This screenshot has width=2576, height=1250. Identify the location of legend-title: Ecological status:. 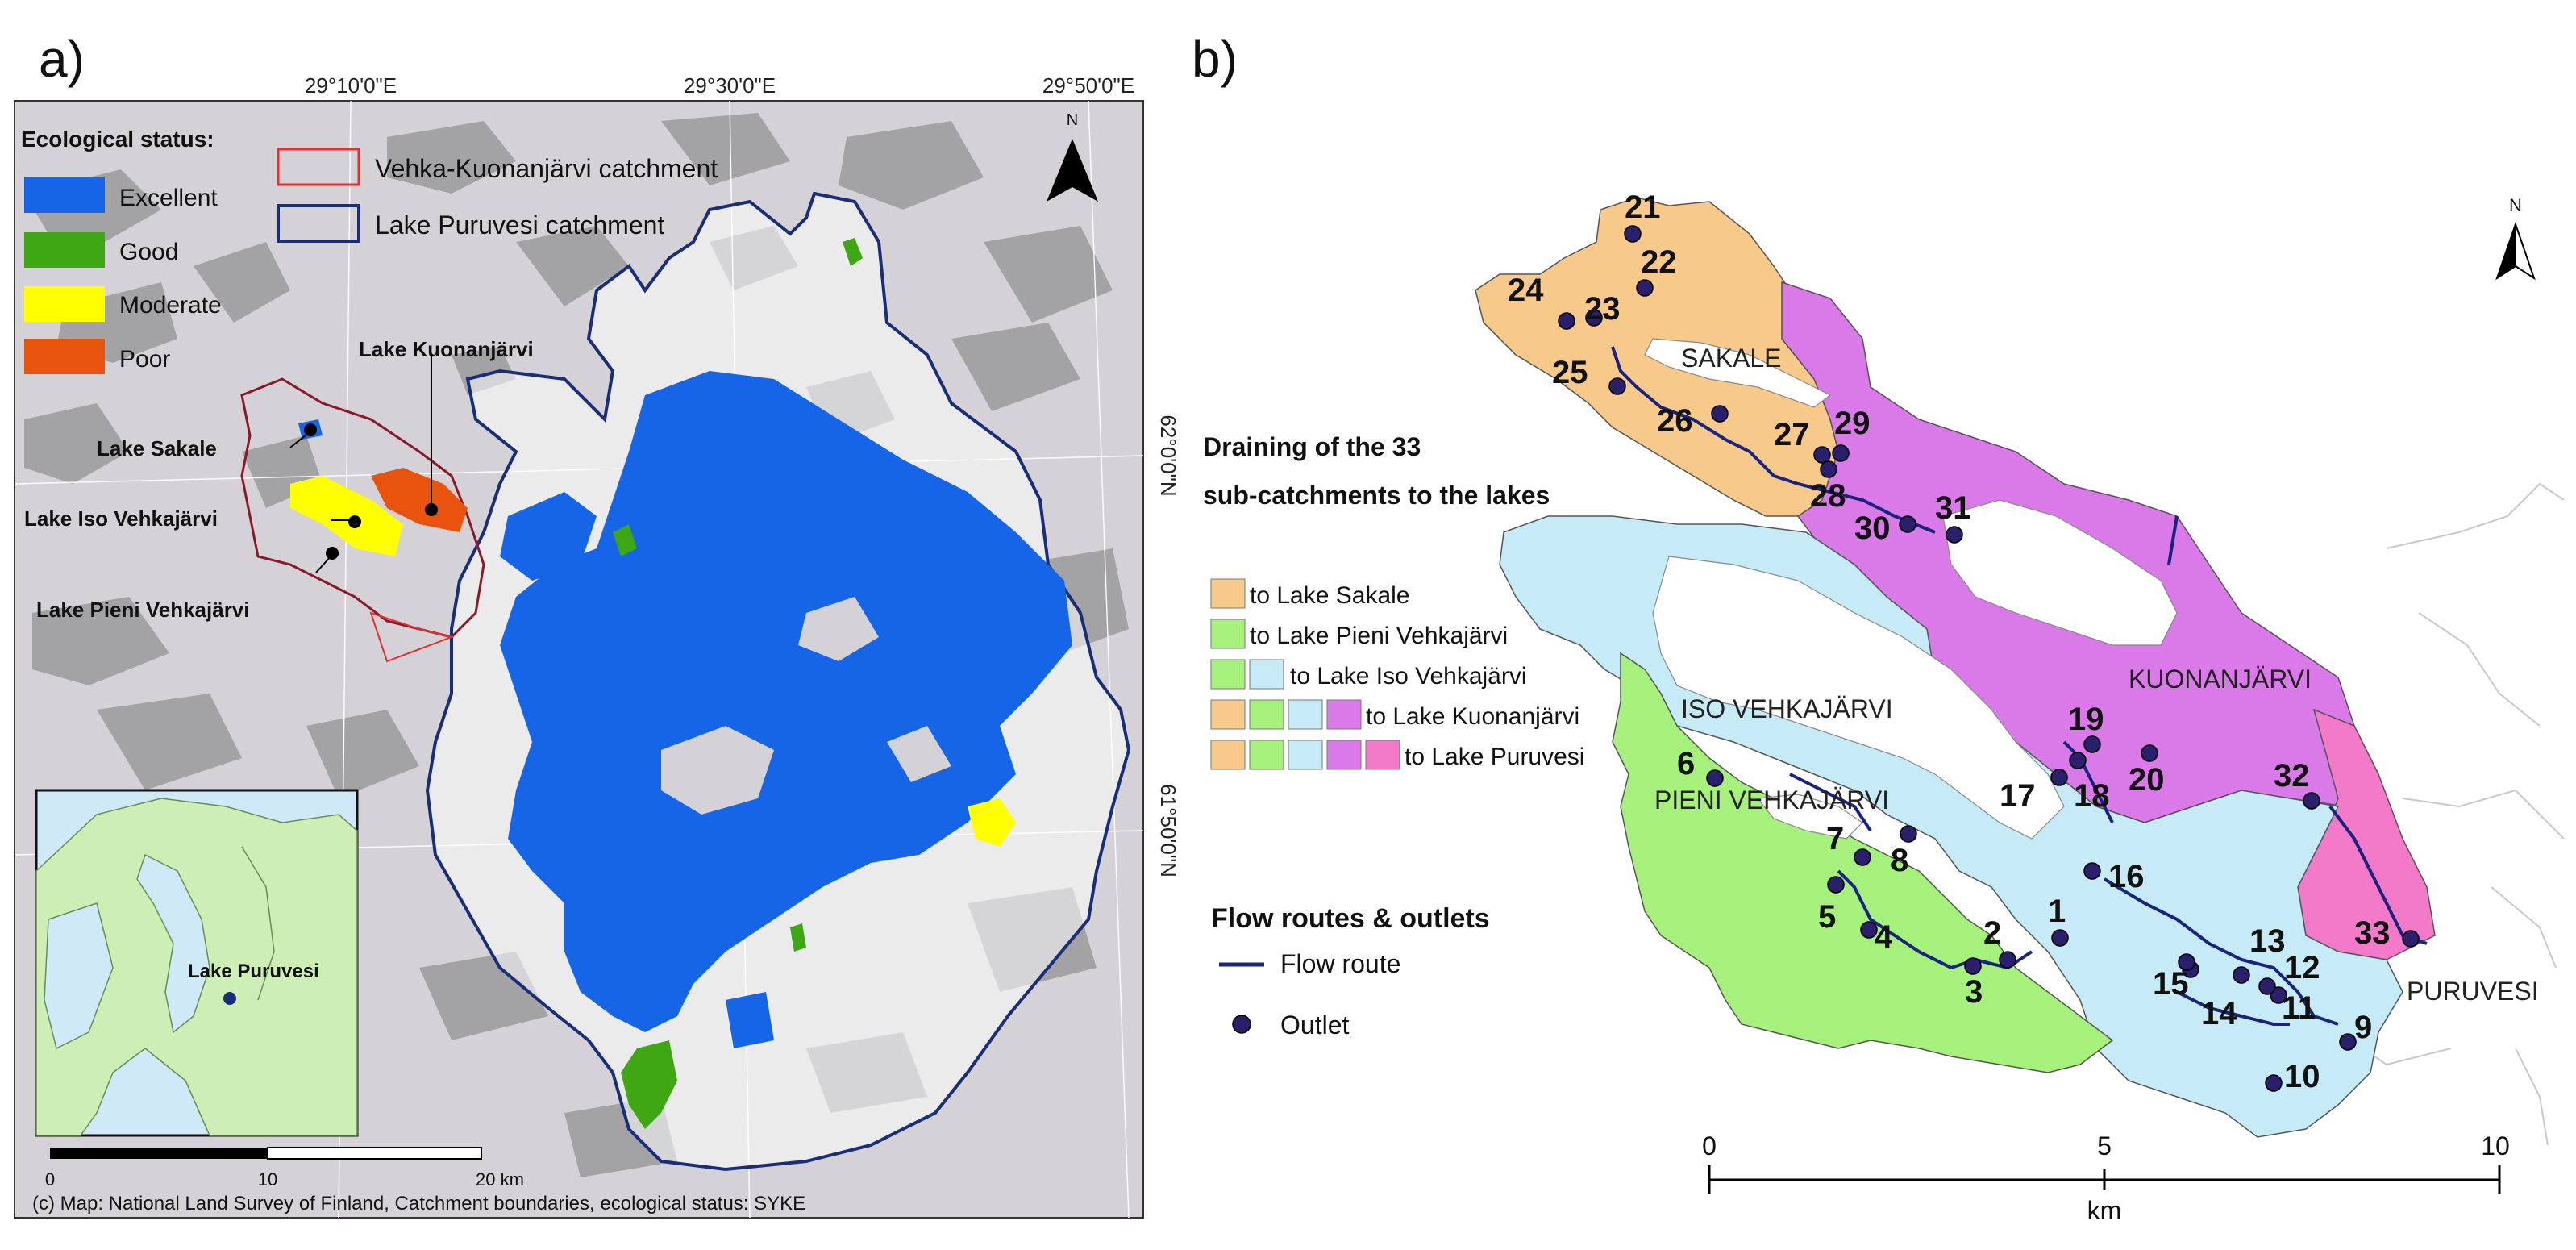
(117, 139).